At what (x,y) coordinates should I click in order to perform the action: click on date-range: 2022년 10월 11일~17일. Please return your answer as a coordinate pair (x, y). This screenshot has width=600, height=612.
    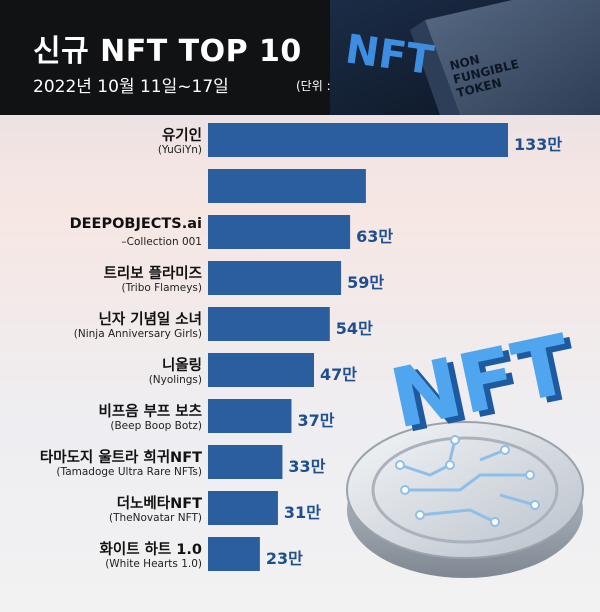
    Looking at the image, I should click on (131, 87).